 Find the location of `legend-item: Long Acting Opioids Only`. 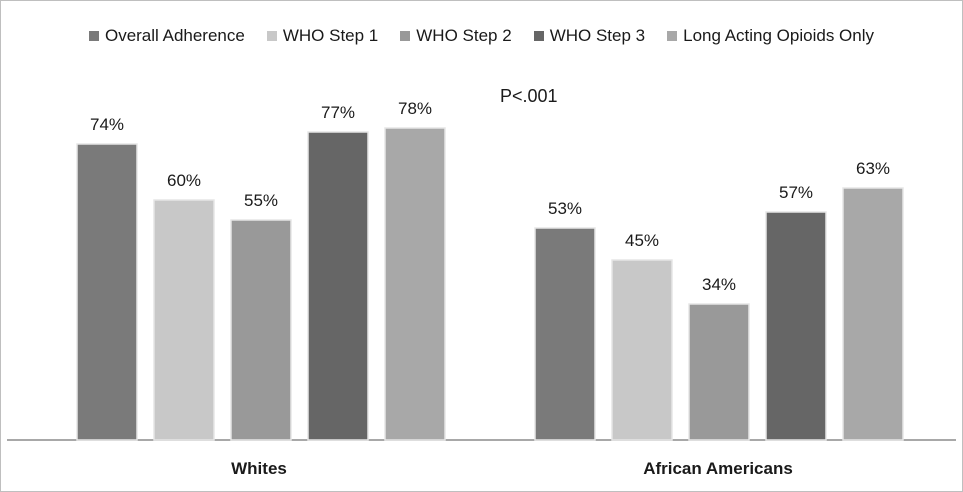

legend-item: Long Acting Opioids Only is located at coordinates (770, 36).